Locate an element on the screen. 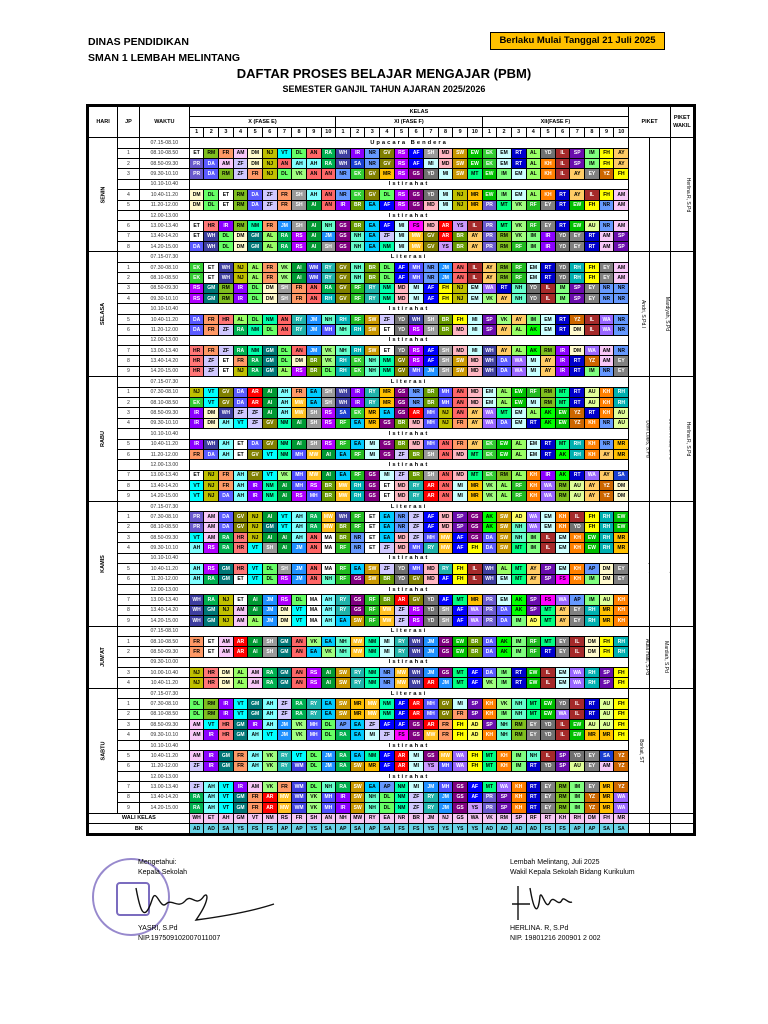 This screenshot has height=1024, width=768. jp-number: 5 is located at coordinates (128, 444).